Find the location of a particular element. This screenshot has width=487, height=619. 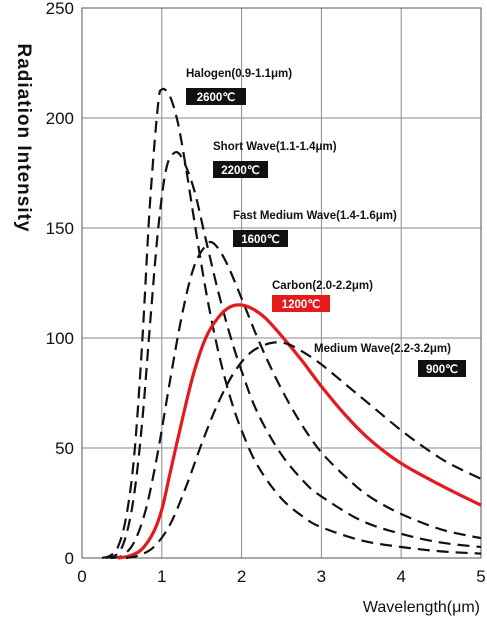

temperature-badge-short is located at coordinates (240, 169).